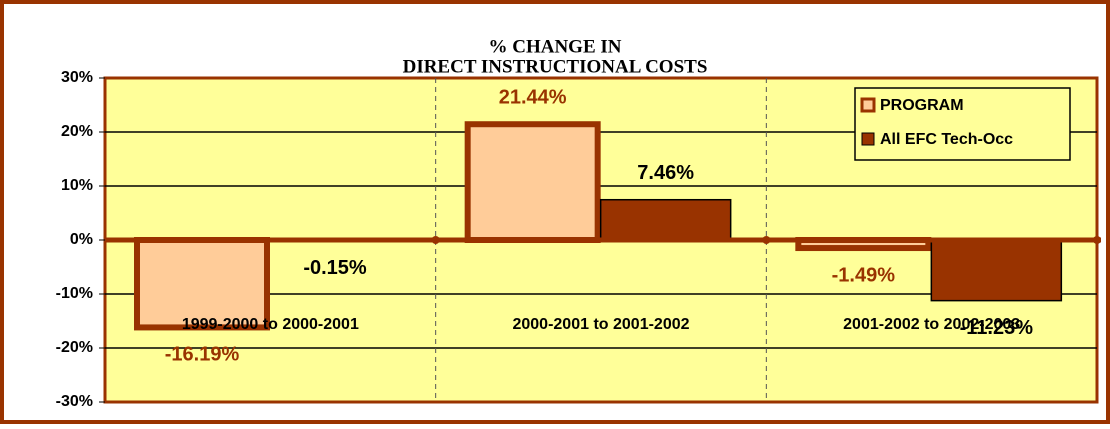 This screenshot has height=429, width=1110. Describe the element at coordinates (533, 98) in the screenshot. I see `value-label: 21.44%` at that location.